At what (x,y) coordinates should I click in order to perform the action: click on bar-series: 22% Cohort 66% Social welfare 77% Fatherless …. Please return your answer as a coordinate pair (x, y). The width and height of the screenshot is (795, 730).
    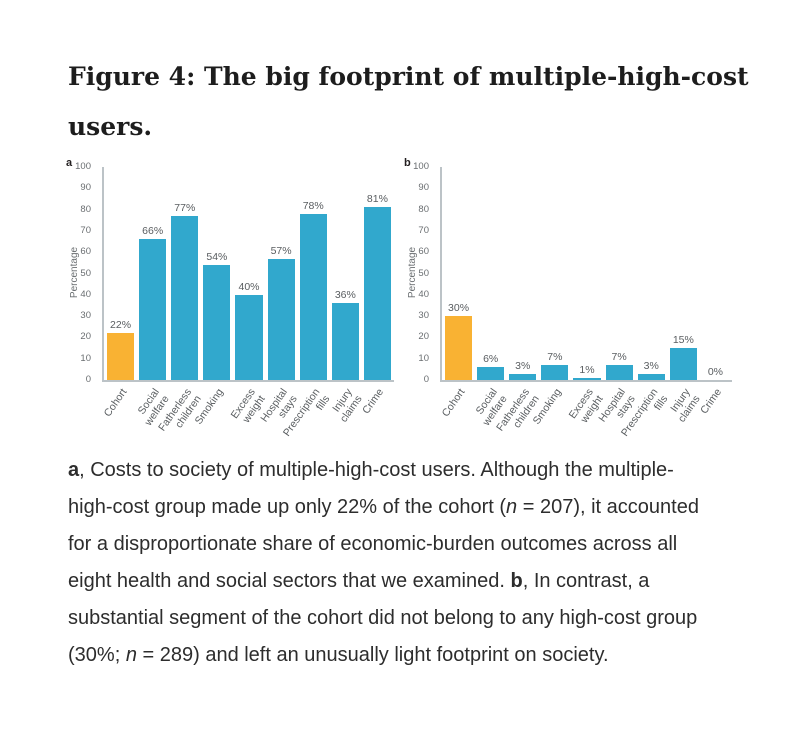
    Looking at the image, I should click on (248, 303).